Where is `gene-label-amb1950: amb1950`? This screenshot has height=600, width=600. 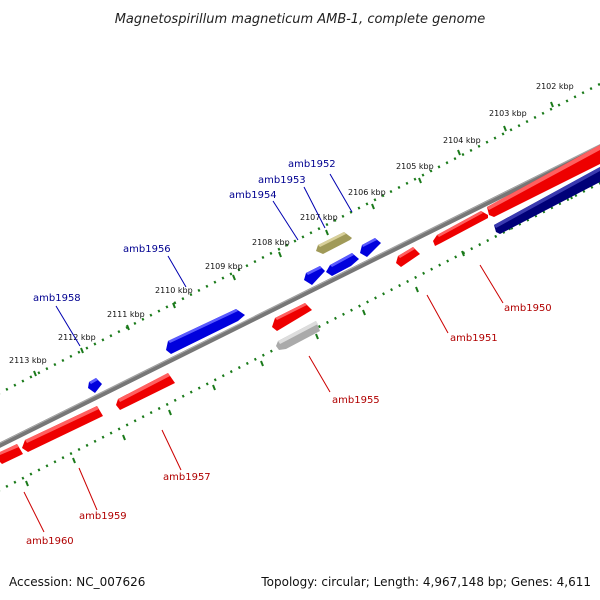 gene-label-amb1950: amb1950 is located at coordinates (528, 308).